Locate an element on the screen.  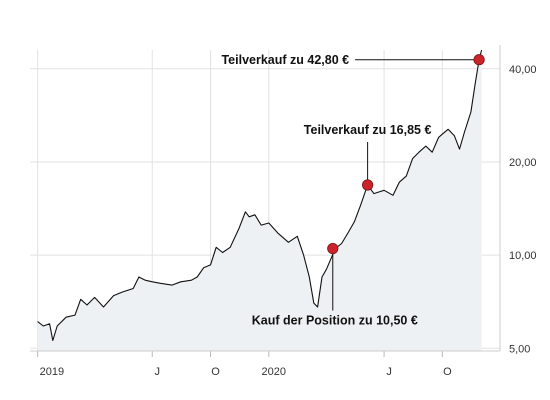
annotation-label: Kauf der Position zu 10,50 € is located at coordinates (335, 321).